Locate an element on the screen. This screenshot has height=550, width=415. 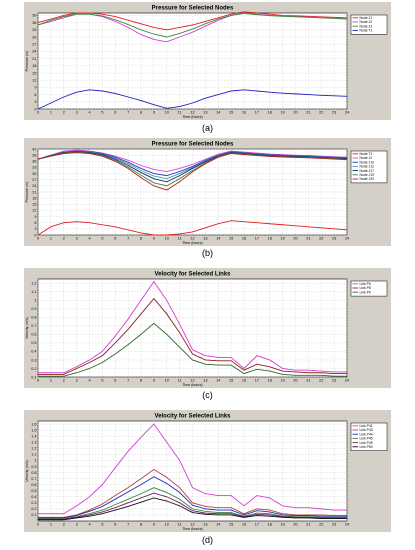
x-tick-label: 7 is located at coordinates (128, 239).